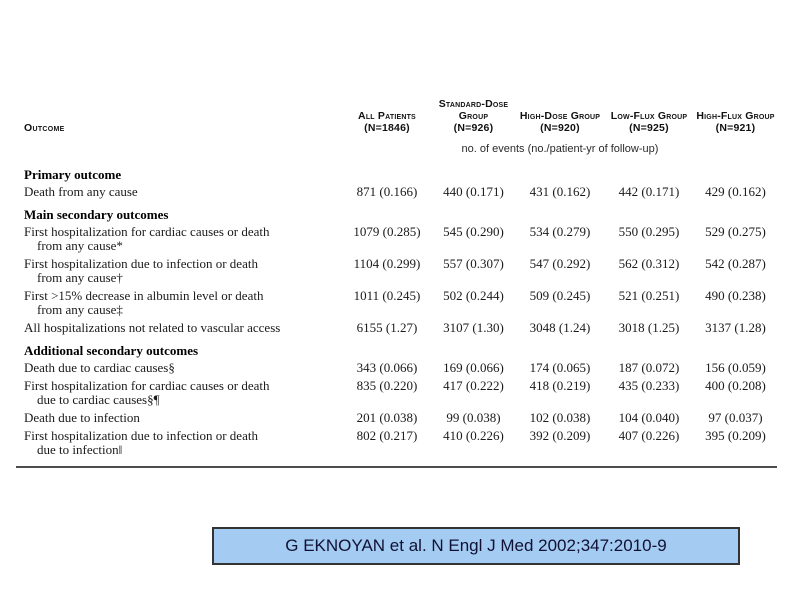  What do you see at coordinates (649, 231) in the screenshot?
I see `cell-value: 550 (0.295)` at bounding box center [649, 231].